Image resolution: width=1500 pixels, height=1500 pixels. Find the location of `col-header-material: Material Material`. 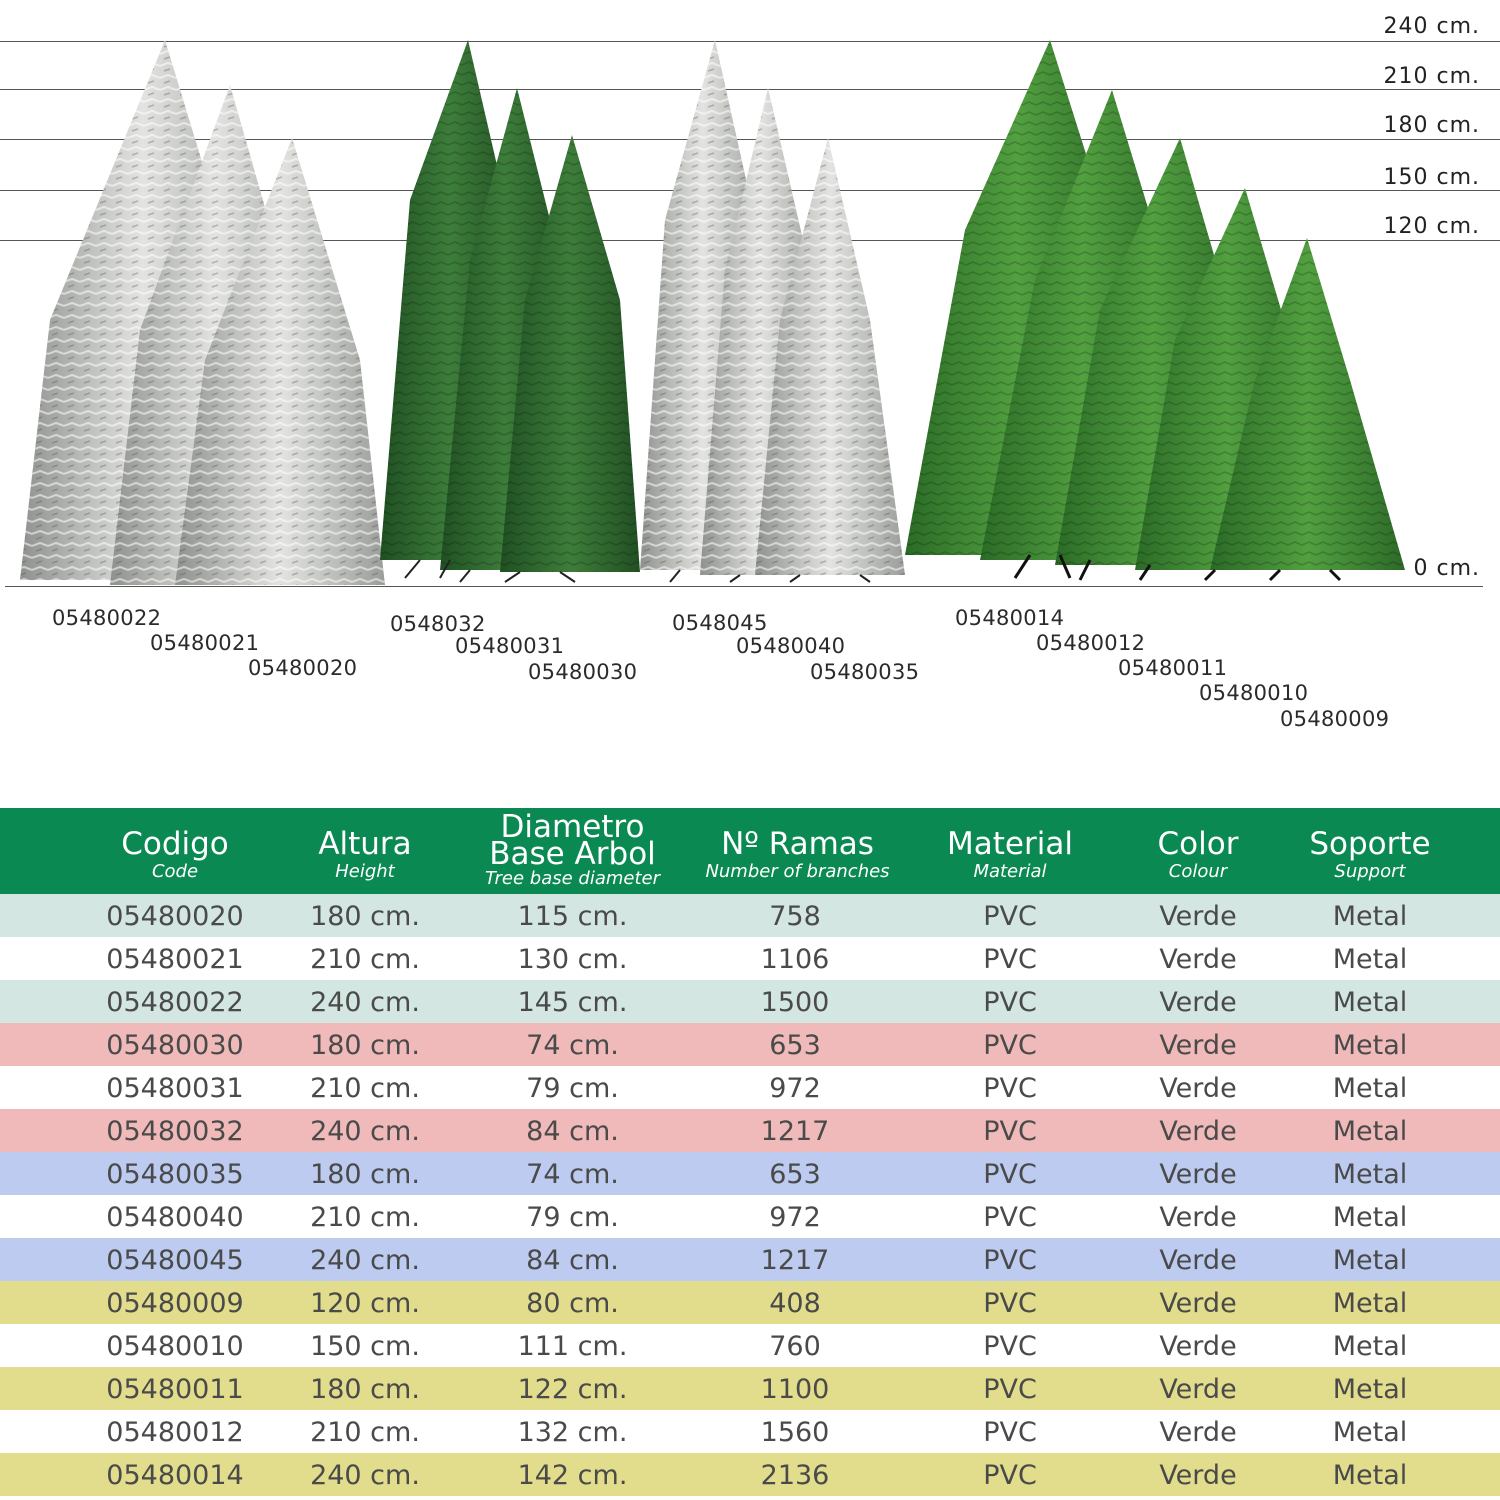

col-header-material: Material Material is located at coordinates (1010, 854).